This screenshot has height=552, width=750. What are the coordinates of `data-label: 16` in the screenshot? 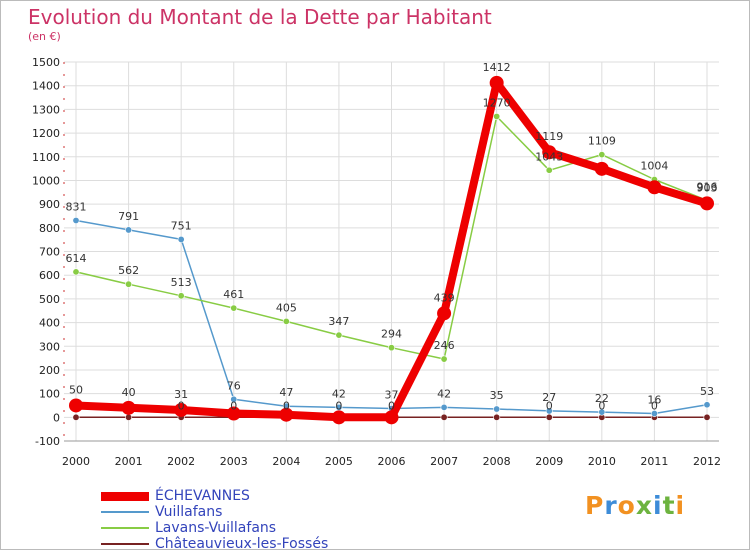 It's located at (654, 400).